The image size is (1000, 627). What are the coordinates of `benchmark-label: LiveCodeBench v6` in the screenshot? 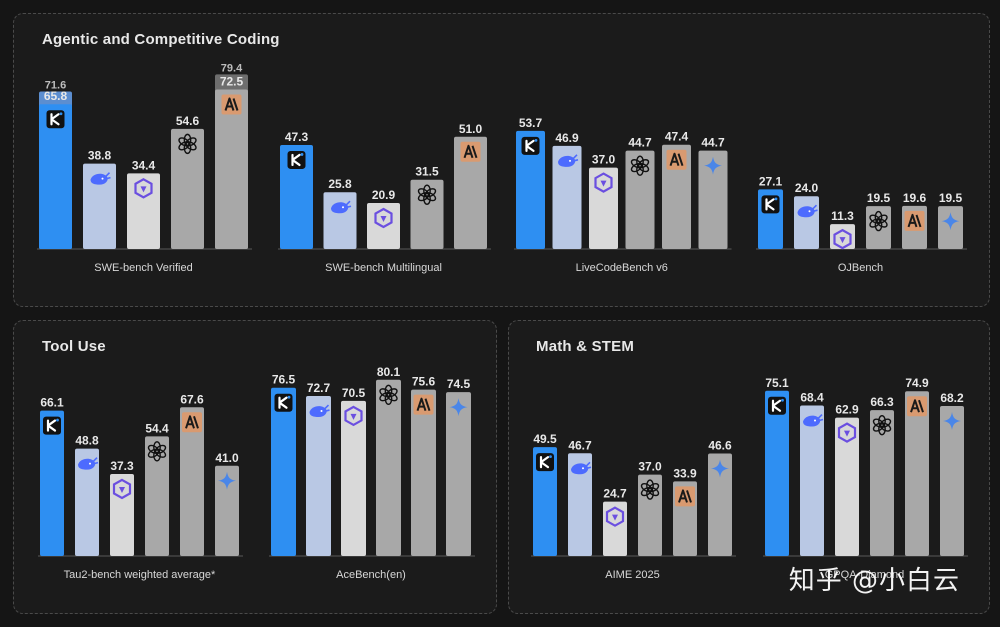 It's located at (622, 268).